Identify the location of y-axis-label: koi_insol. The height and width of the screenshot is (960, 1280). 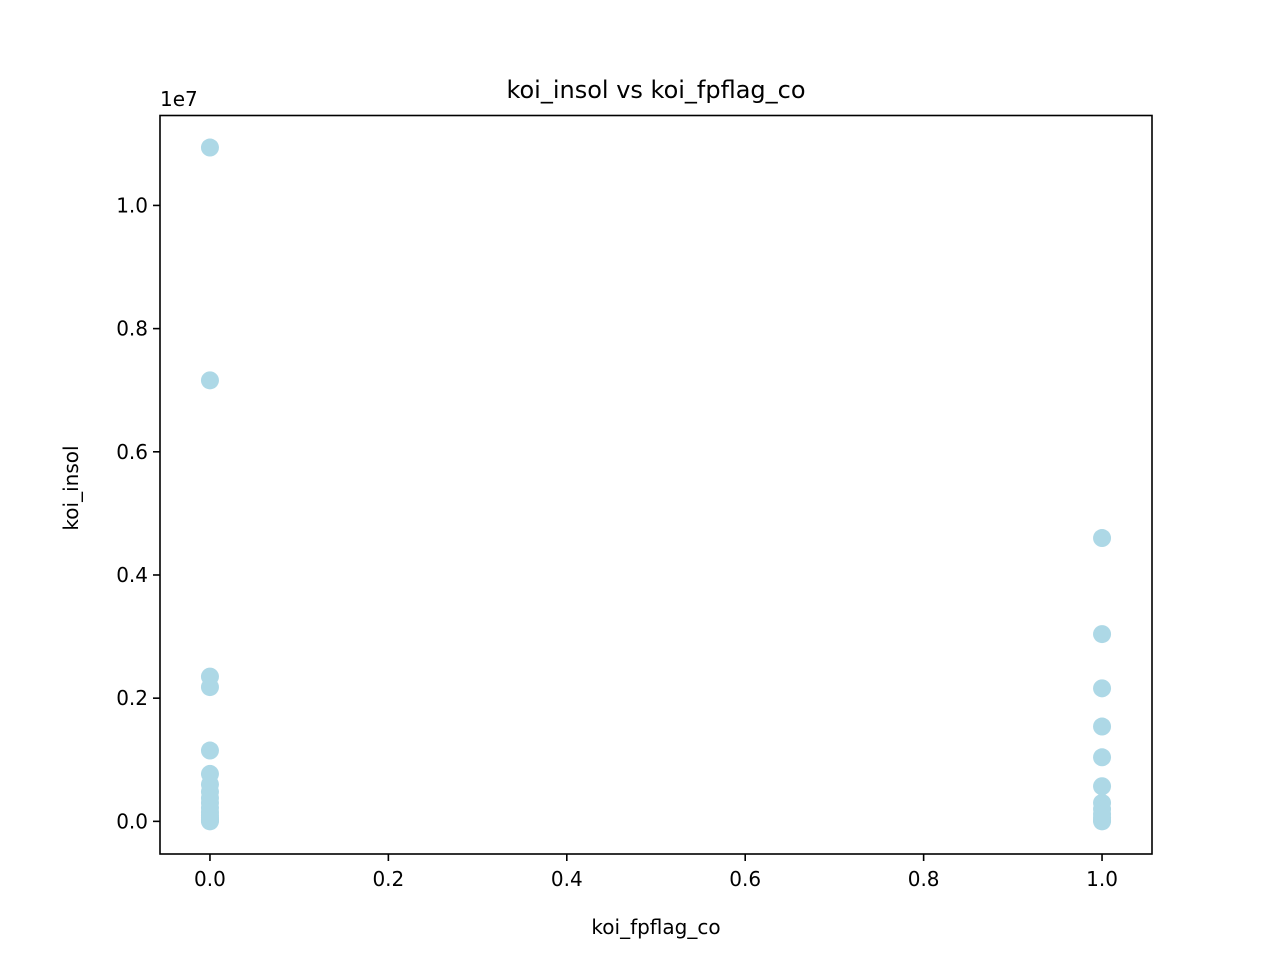
(71, 487).